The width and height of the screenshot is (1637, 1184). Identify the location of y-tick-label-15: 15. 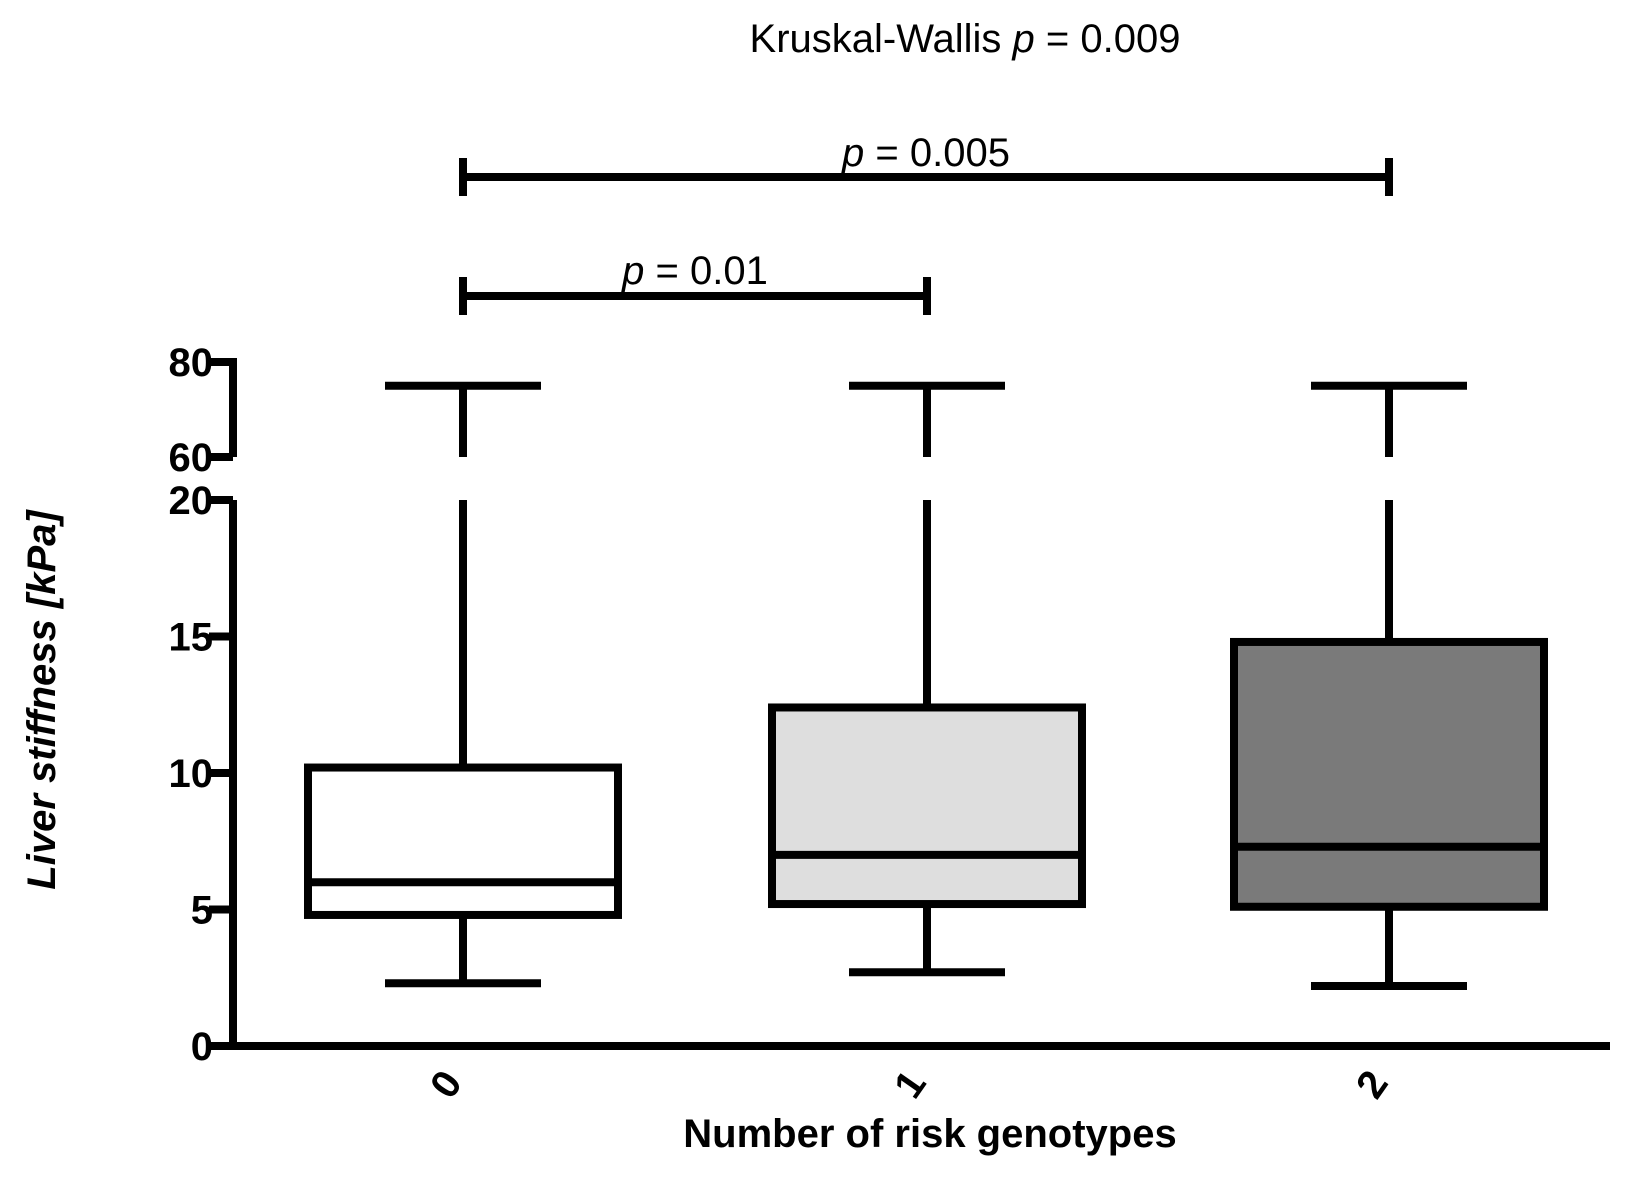
(191, 638).